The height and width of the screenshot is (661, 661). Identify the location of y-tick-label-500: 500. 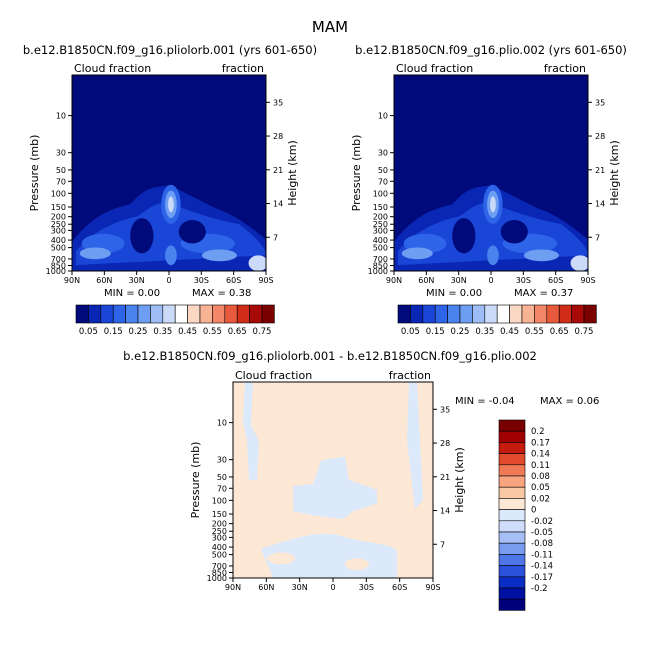
(219, 555).